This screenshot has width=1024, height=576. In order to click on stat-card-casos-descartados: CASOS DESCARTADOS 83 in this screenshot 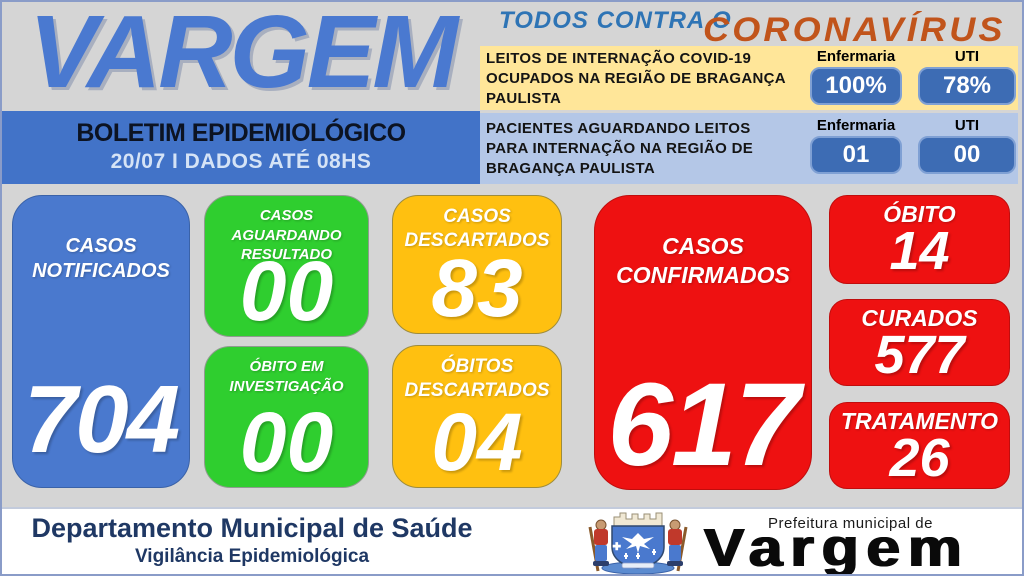, I will do `click(477, 264)`.